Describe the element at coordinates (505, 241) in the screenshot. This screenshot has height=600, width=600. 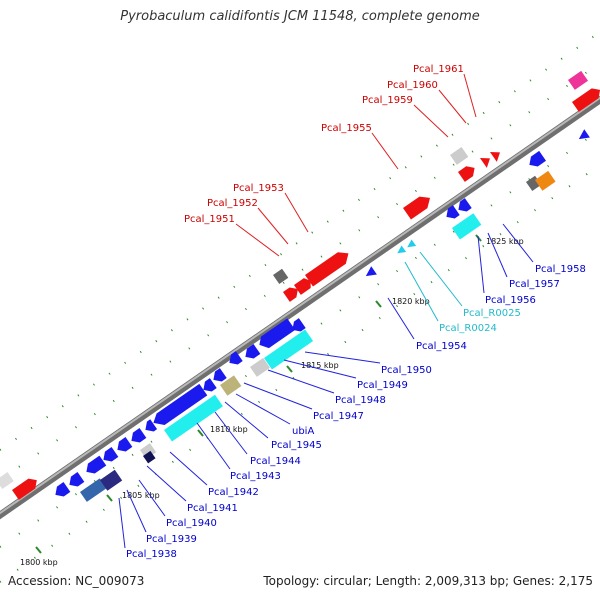
I see `kbp-label: 1825 kbp` at that location.